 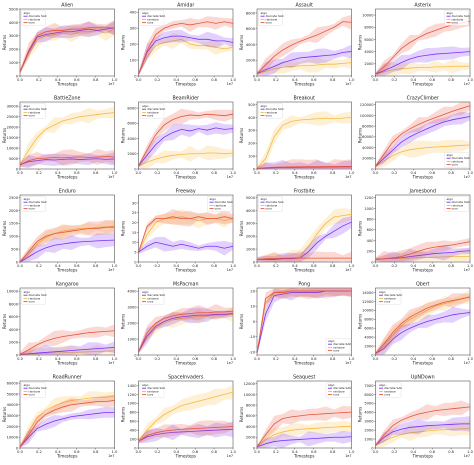 What do you see at coordinates (13, 148) in the screenshot?
I see `y-tick-label: 10000` at bounding box center [13, 148].